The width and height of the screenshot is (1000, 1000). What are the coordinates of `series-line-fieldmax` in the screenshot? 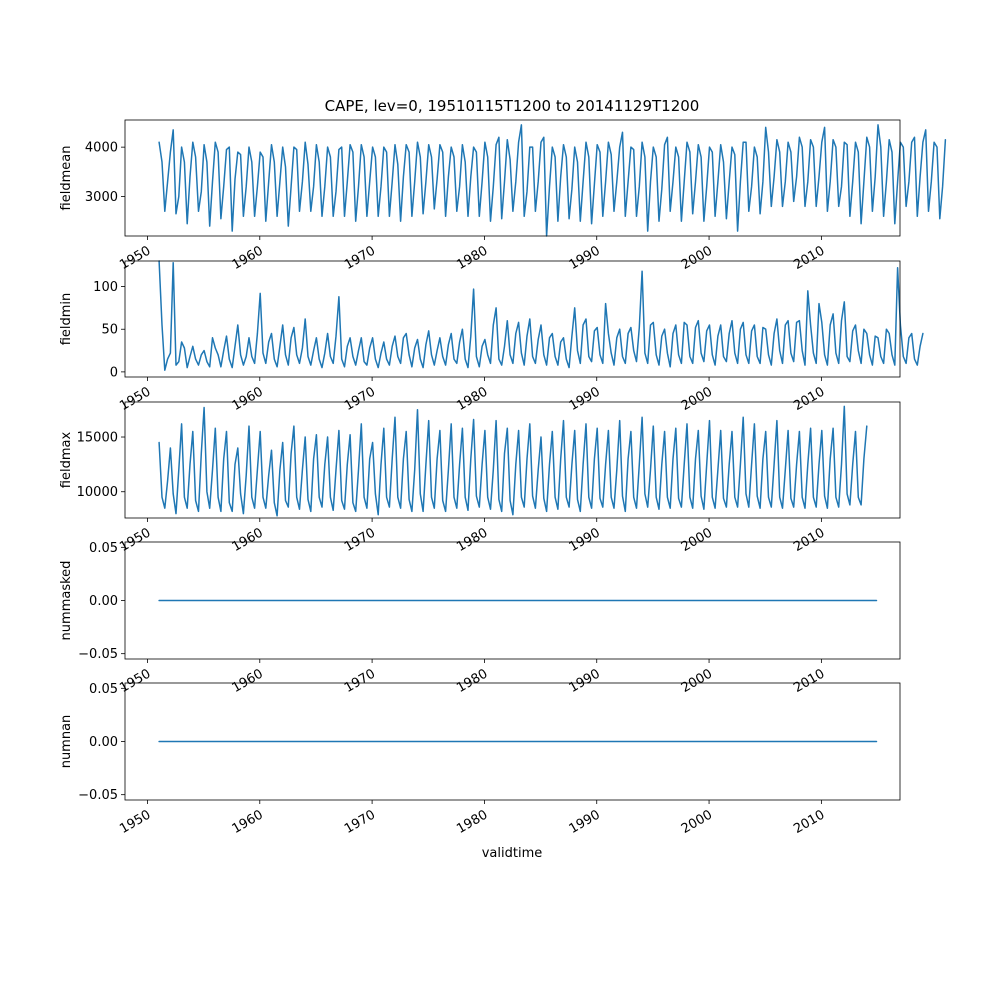 It's located at (513, 461).